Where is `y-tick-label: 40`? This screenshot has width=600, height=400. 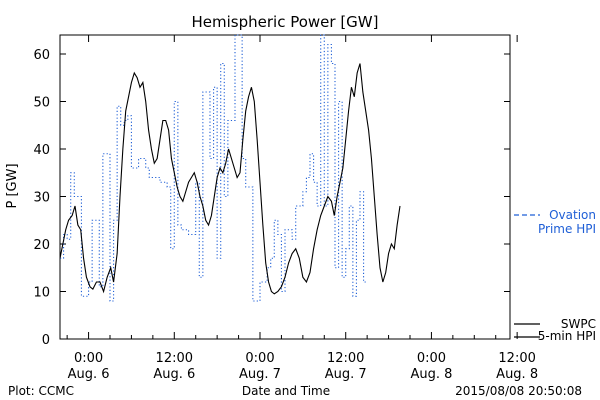
y-tick-label: 40 is located at coordinates (41, 150).